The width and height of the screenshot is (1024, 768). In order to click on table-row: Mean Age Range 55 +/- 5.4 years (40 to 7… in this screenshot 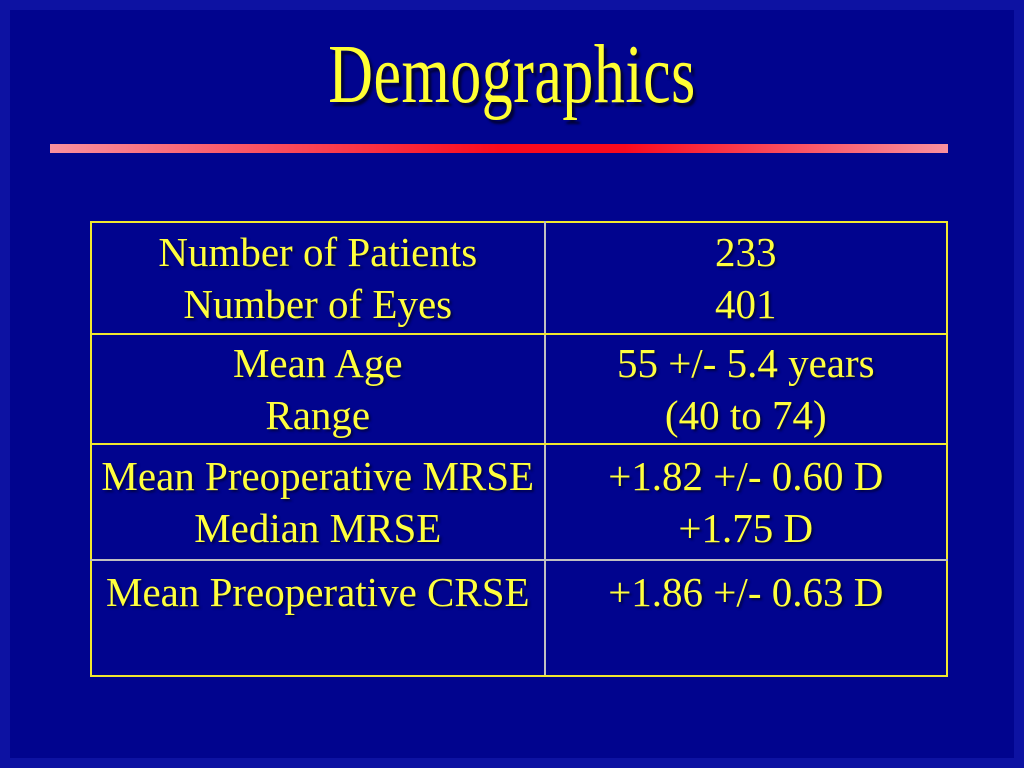, I will do `click(519, 389)`.